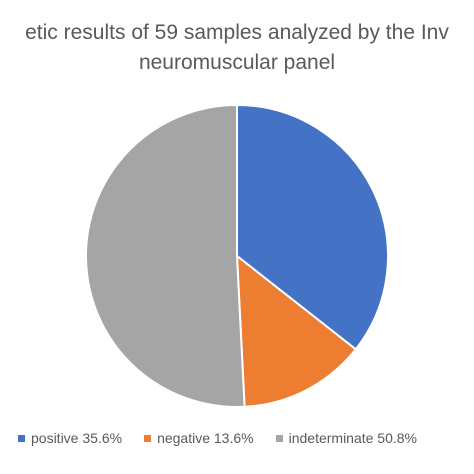 Image resolution: width=474 pixels, height=474 pixels. Describe the element at coordinates (21, 438) in the screenshot. I see `legend-swatch-positive` at that location.